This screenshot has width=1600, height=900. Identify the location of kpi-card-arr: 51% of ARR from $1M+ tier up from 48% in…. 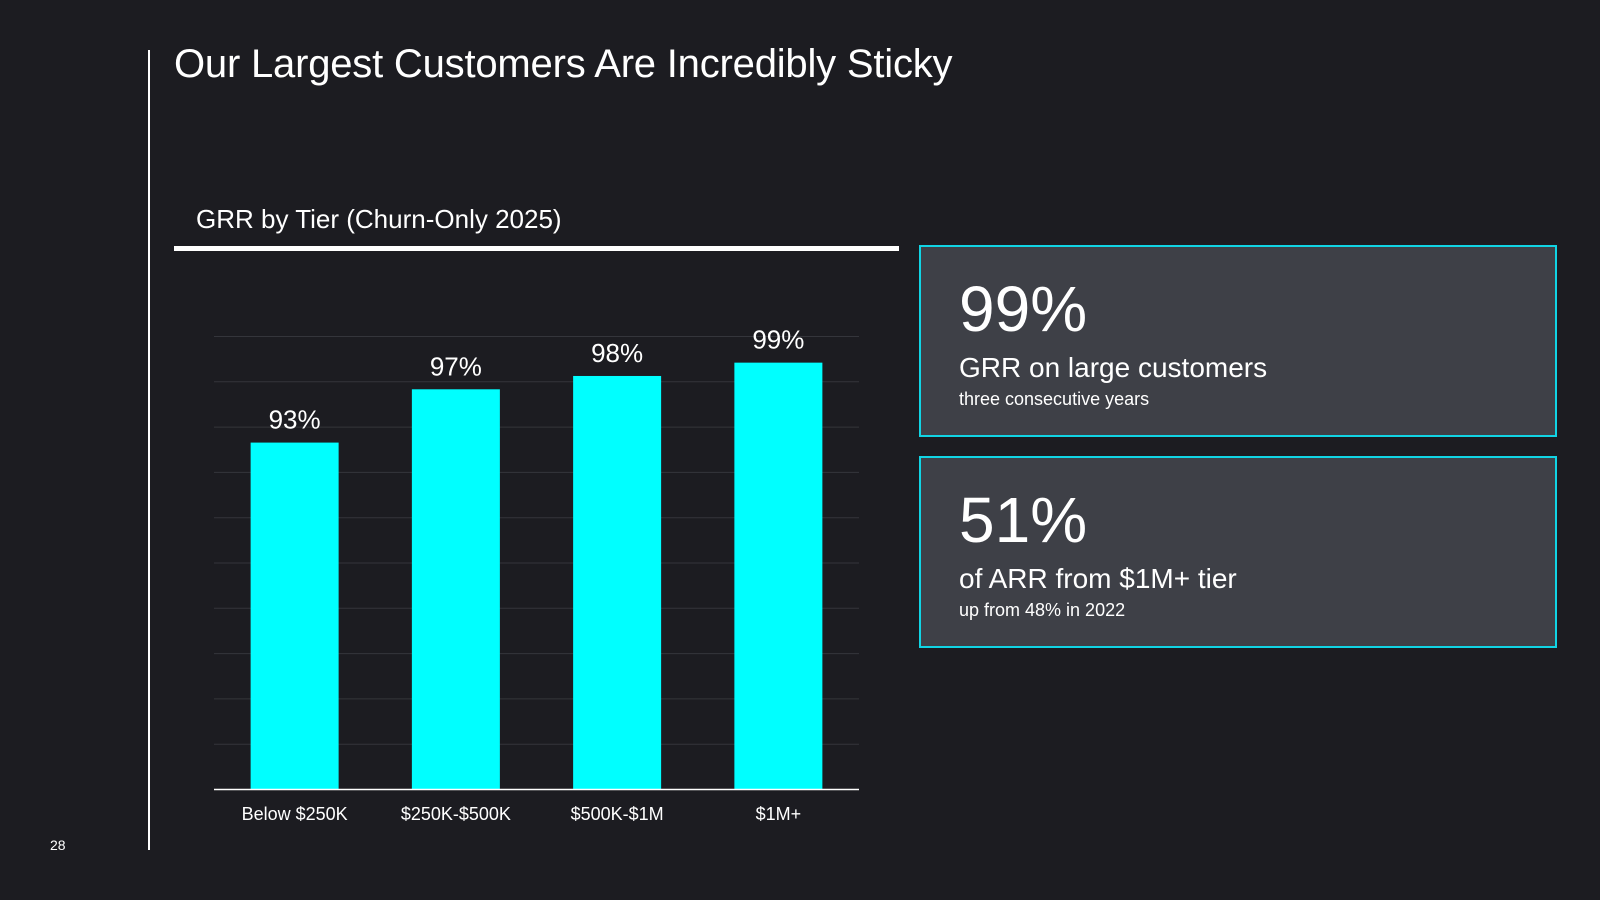
(1238, 552).